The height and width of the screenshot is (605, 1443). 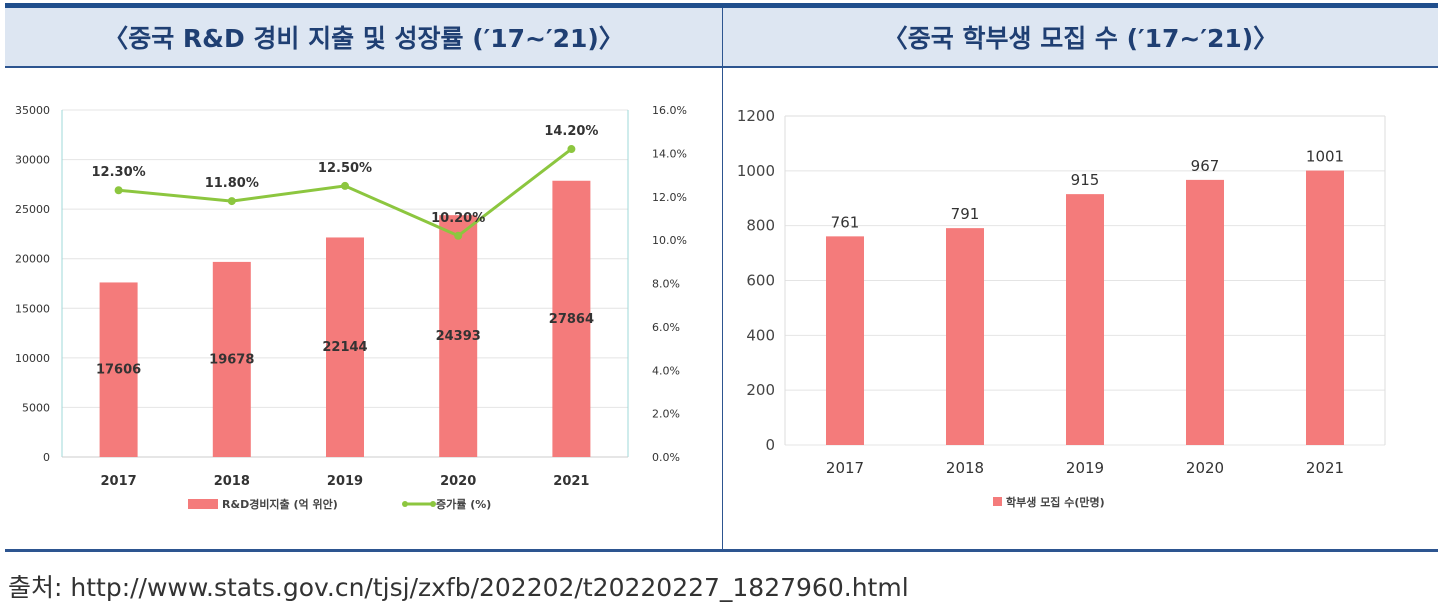 I want to click on y-tick-label: 5000, so click(x=36, y=407).